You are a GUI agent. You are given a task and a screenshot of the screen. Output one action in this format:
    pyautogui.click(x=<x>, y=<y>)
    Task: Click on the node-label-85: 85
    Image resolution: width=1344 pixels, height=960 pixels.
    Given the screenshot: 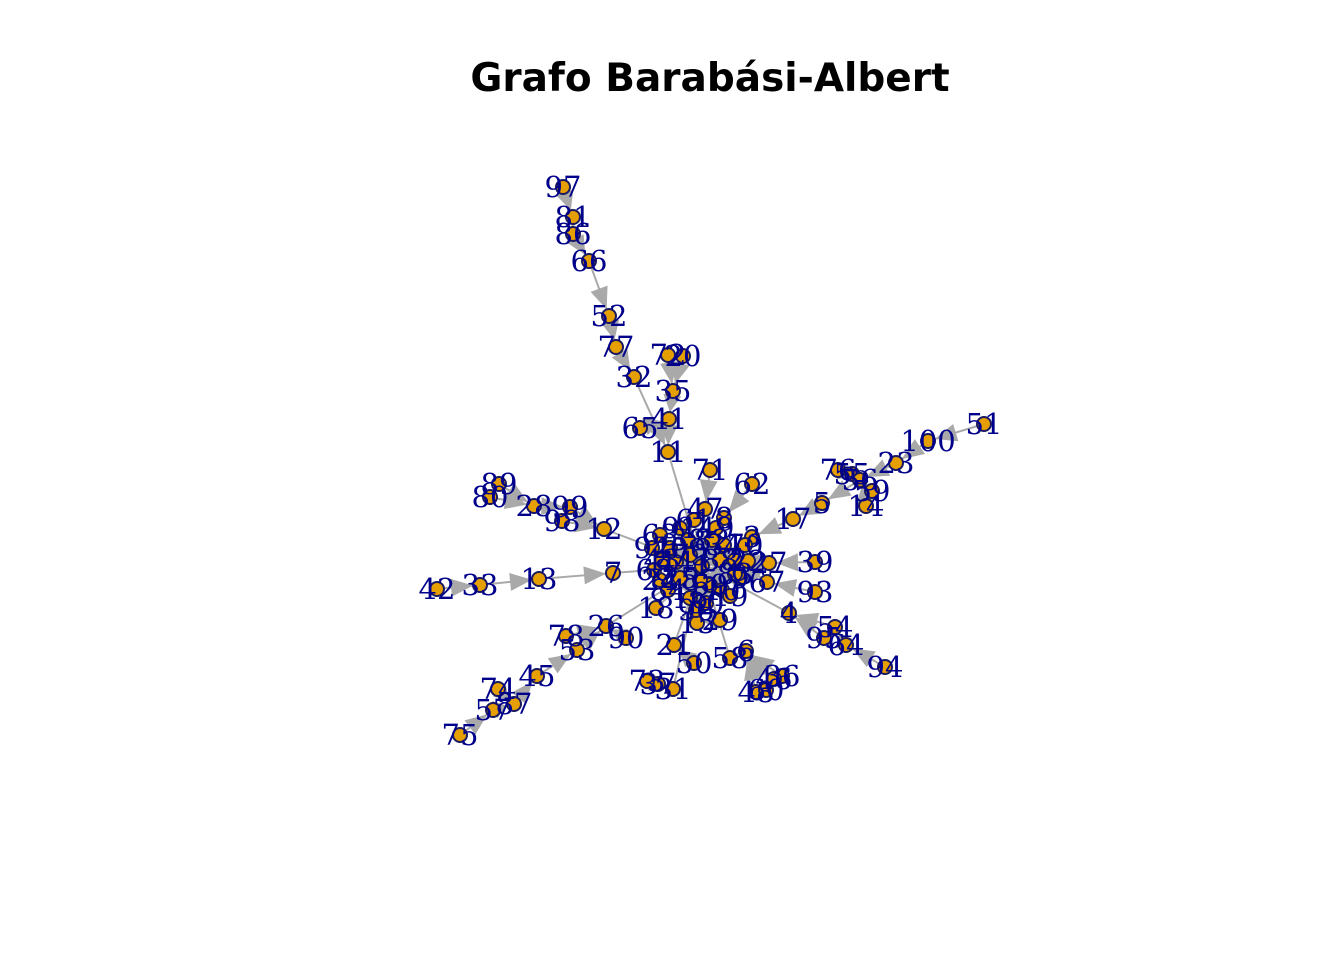 What is the action you would take?
    pyautogui.click(x=700, y=580)
    